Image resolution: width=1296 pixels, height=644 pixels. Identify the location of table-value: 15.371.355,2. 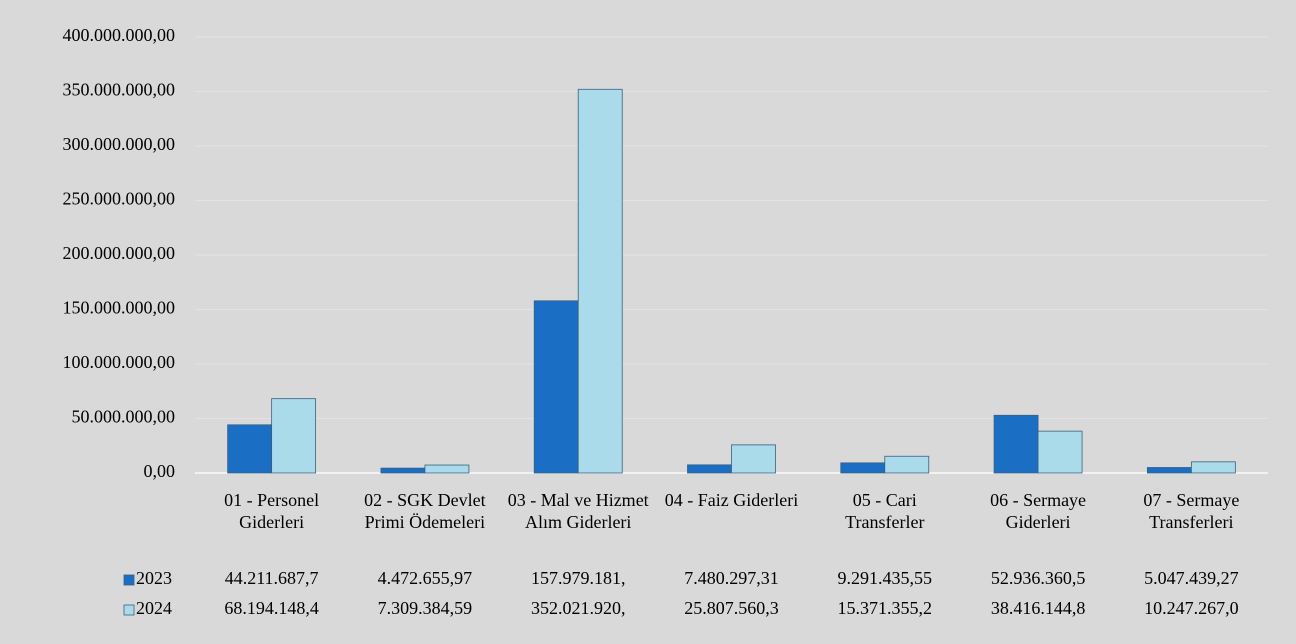
(885, 608).